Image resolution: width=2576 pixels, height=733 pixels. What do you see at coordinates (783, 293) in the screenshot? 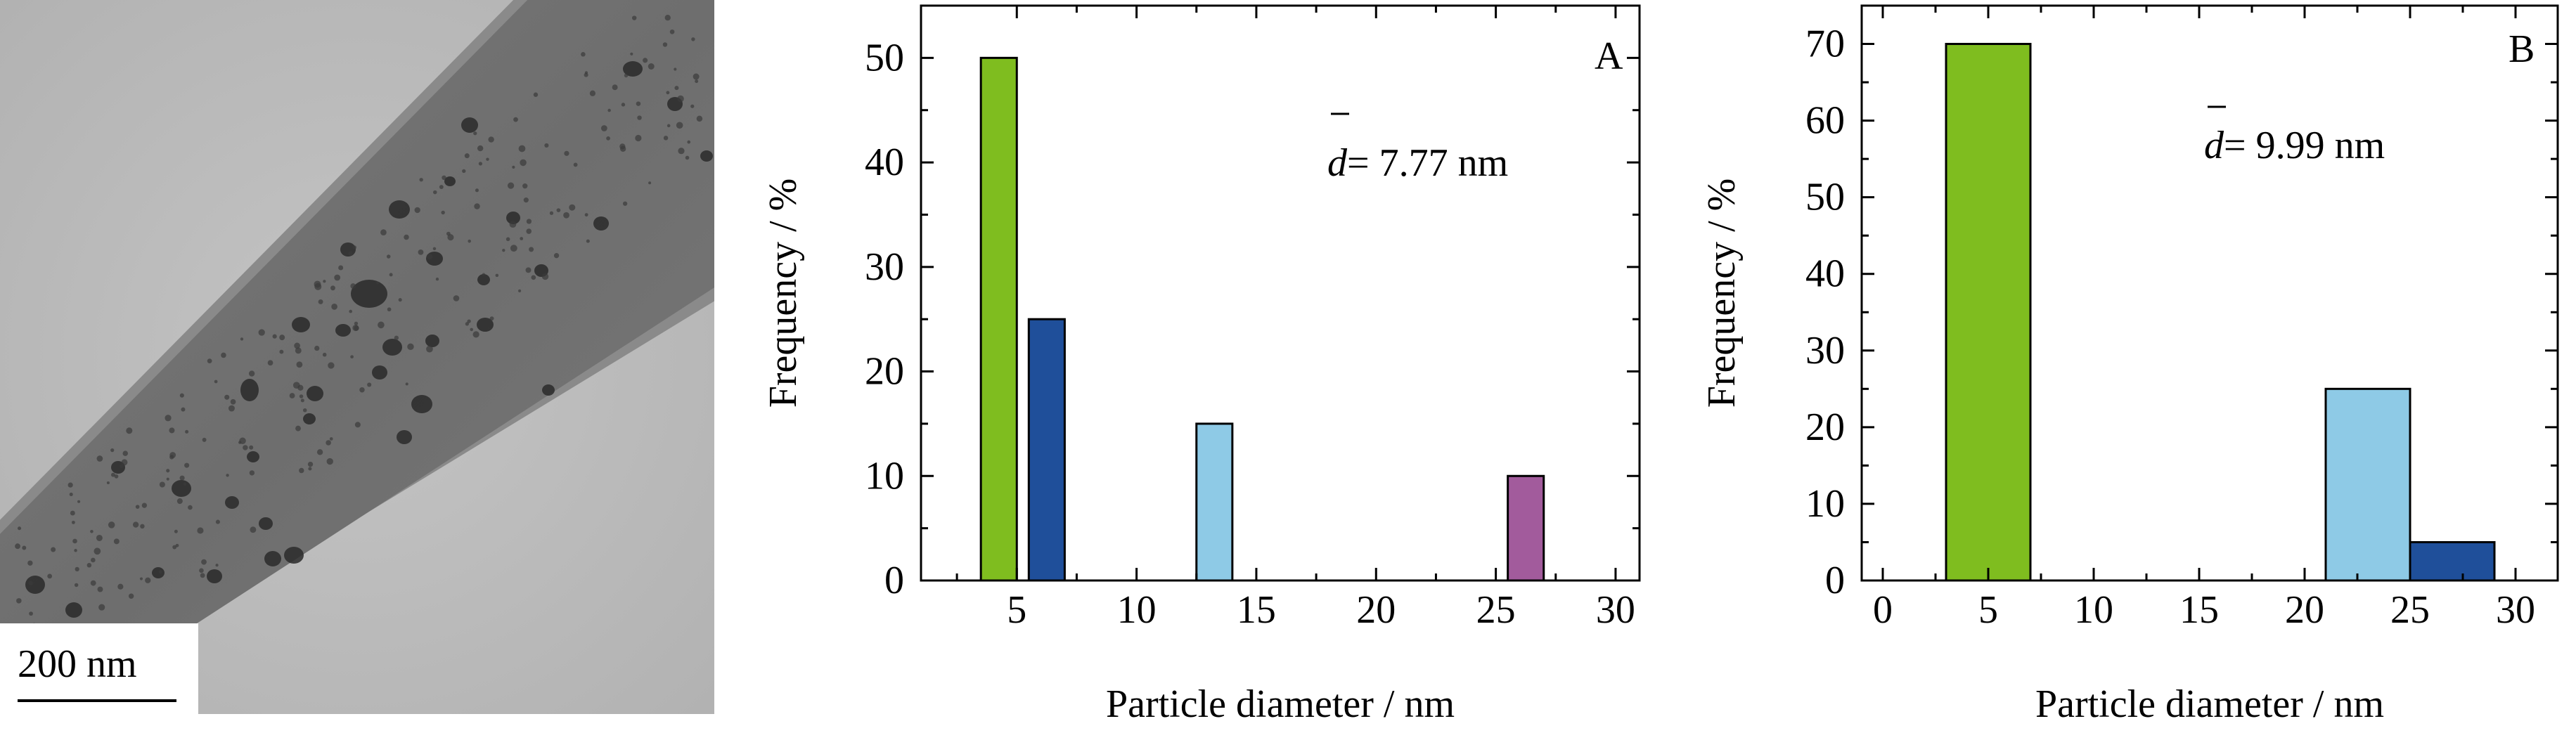
I see `chart-a-ylabel: Frequency / %` at bounding box center [783, 293].